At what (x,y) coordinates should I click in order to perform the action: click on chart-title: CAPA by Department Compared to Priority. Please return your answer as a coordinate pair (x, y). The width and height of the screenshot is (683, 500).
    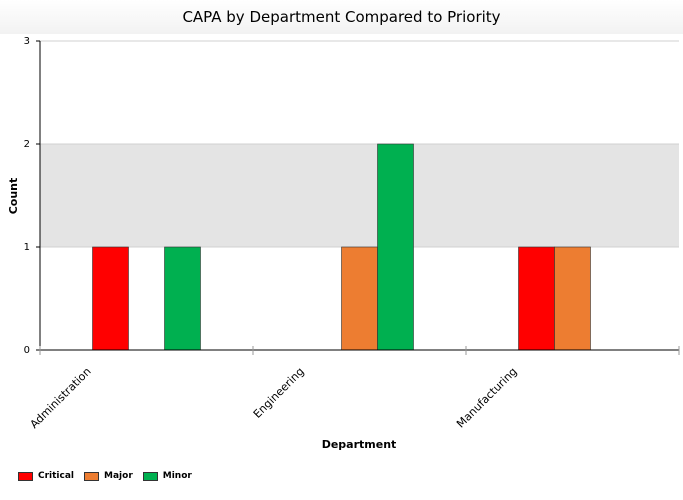
    Looking at the image, I should click on (341, 17).